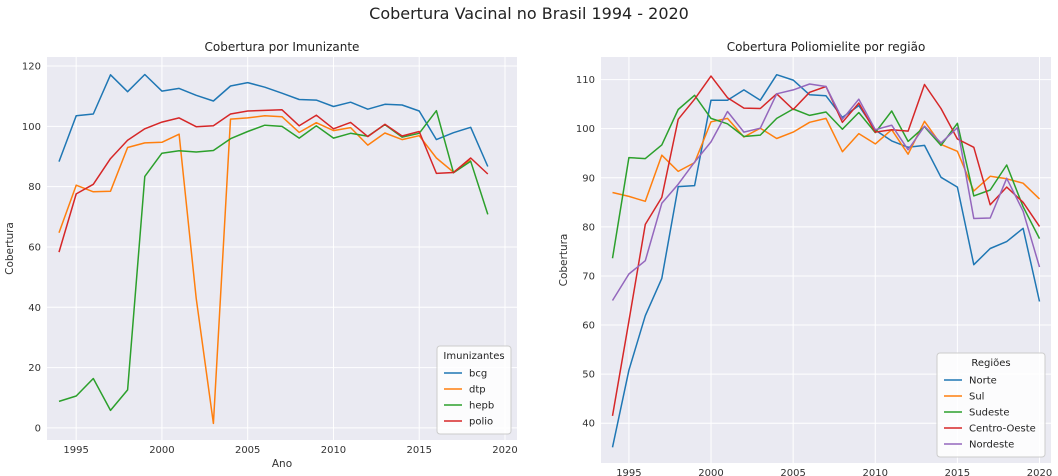 This screenshot has width=1058, height=476. What do you see at coordinates (282, 47) in the screenshot?
I see `chart-title: Cobertura por Imunizante` at bounding box center [282, 47].